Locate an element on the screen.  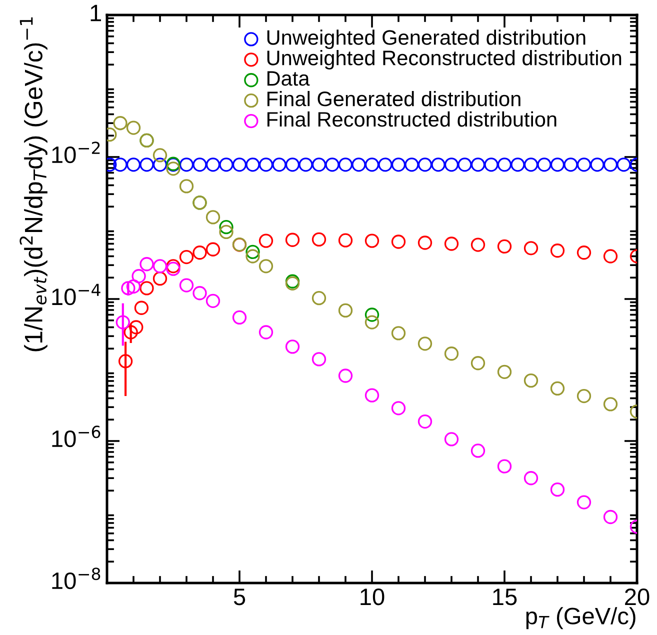
legend-label: Unweighted Generated distribution is located at coordinates (426, 40).